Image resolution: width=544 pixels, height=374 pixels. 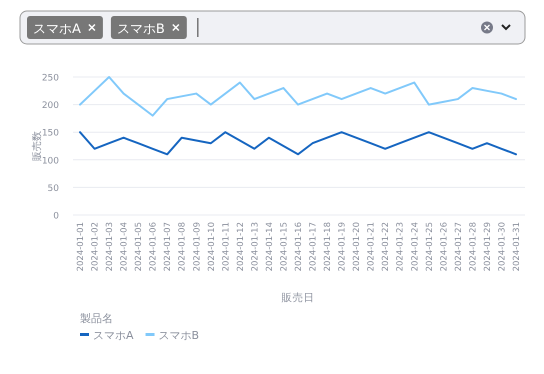 What do you see at coordinates (371, 247) in the screenshot?
I see `x-tick-label: 2024-01-21` at bounding box center [371, 247].